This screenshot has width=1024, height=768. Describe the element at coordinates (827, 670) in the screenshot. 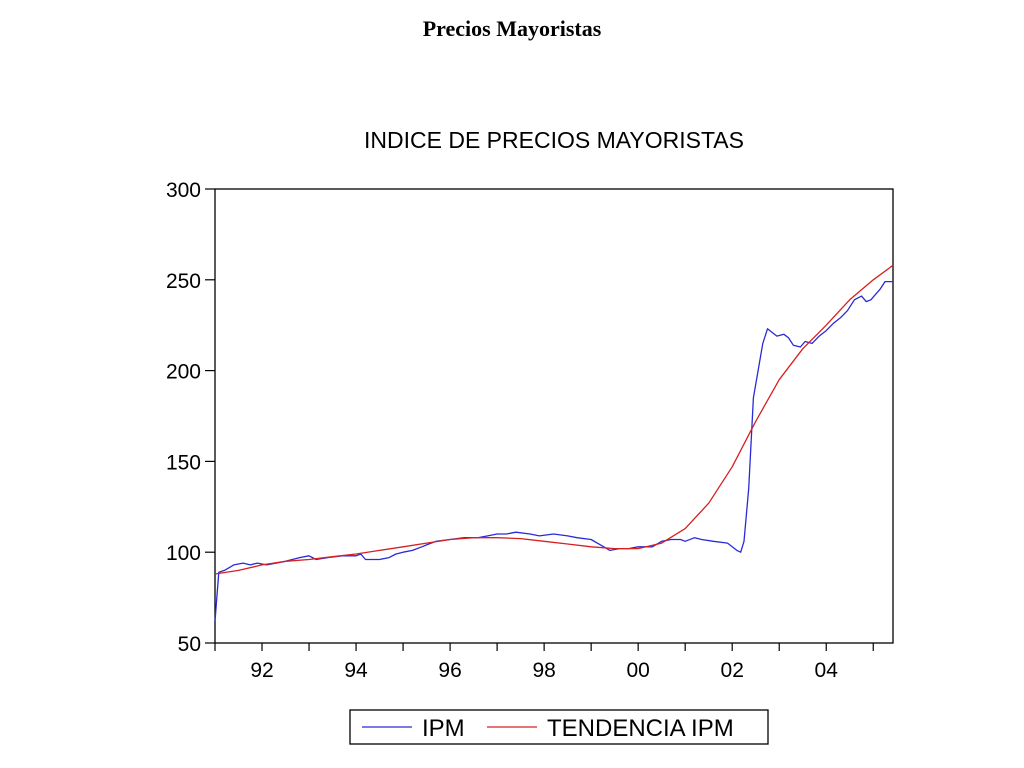

I see `x-tick-label: 04` at that location.